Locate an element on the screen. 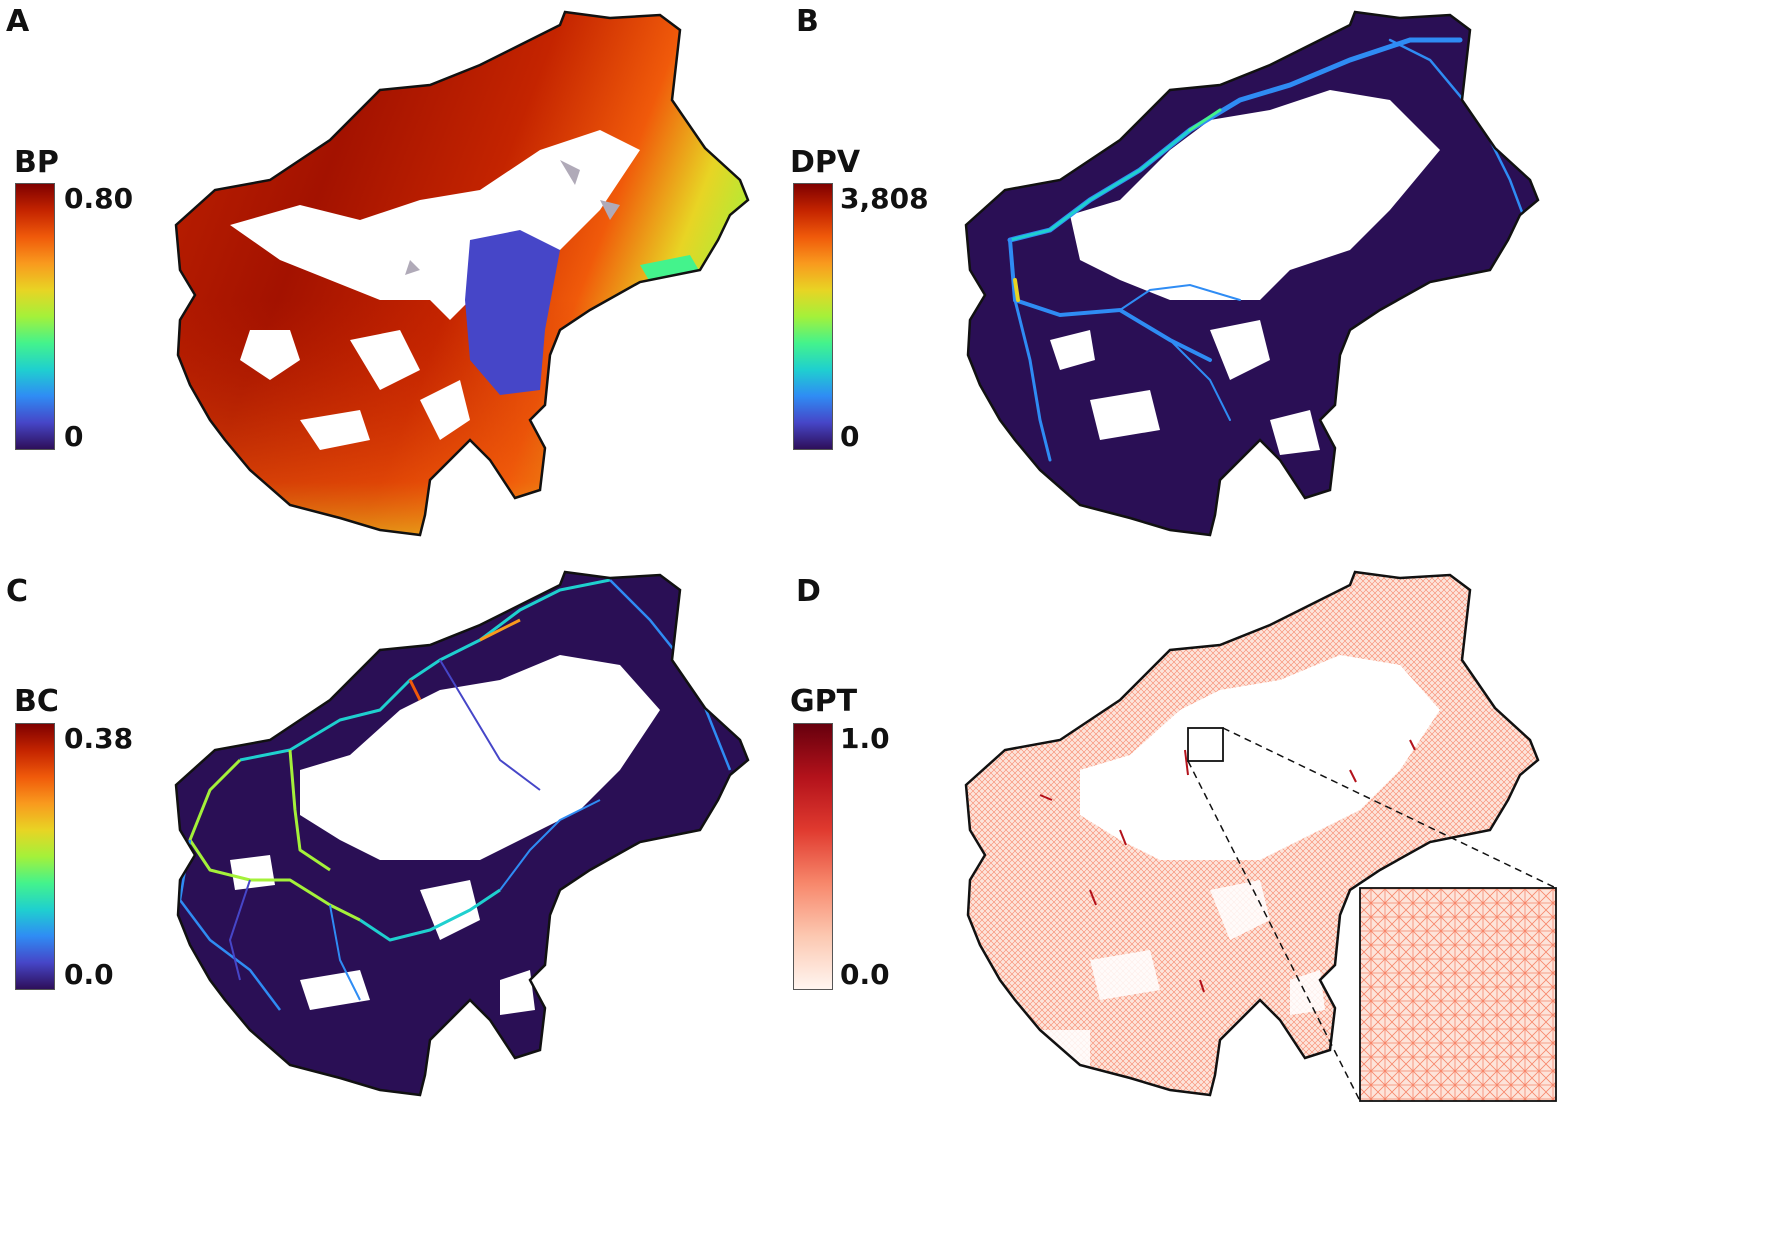 The height and width of the screenshot is (1247, 1772). zoom-box is located at coordinates (1205, 744).